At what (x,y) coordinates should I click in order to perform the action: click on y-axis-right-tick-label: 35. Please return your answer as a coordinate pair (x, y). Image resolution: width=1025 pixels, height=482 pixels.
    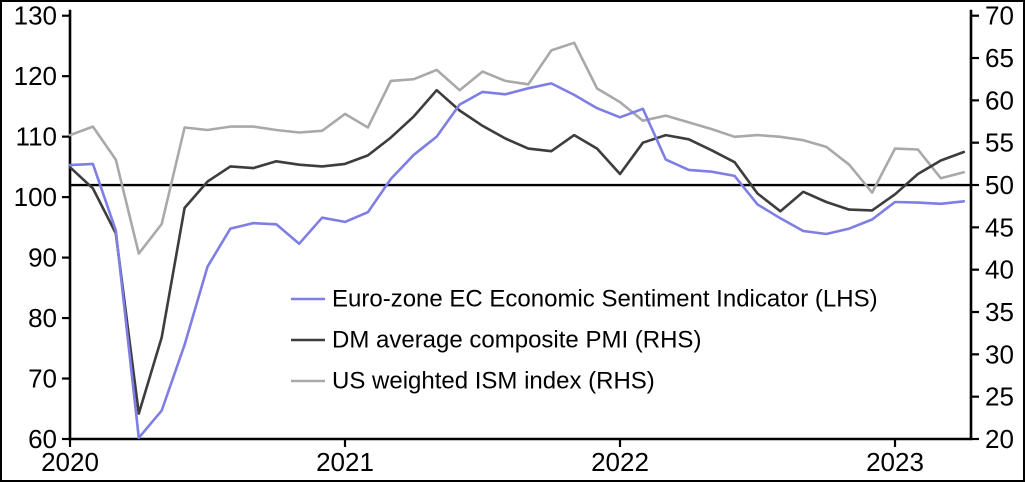
    Looking at the image, I should click on (999, 312).